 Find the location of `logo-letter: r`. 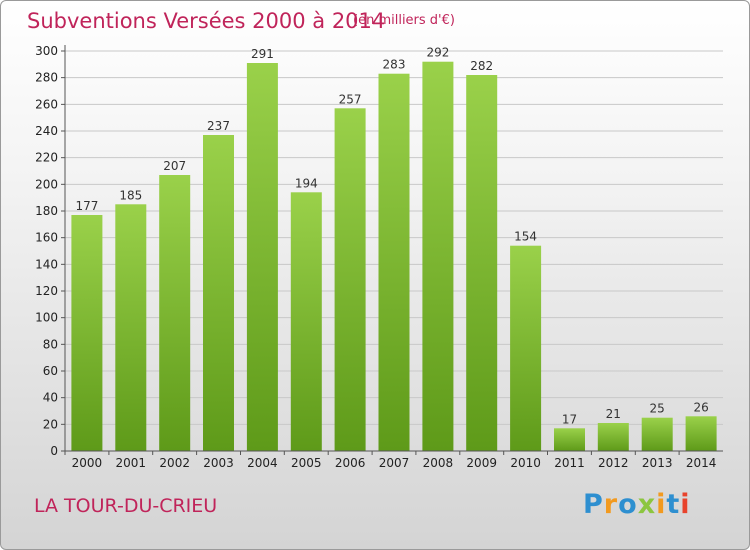

logo-letter: r is located at coordinates (611, 504).